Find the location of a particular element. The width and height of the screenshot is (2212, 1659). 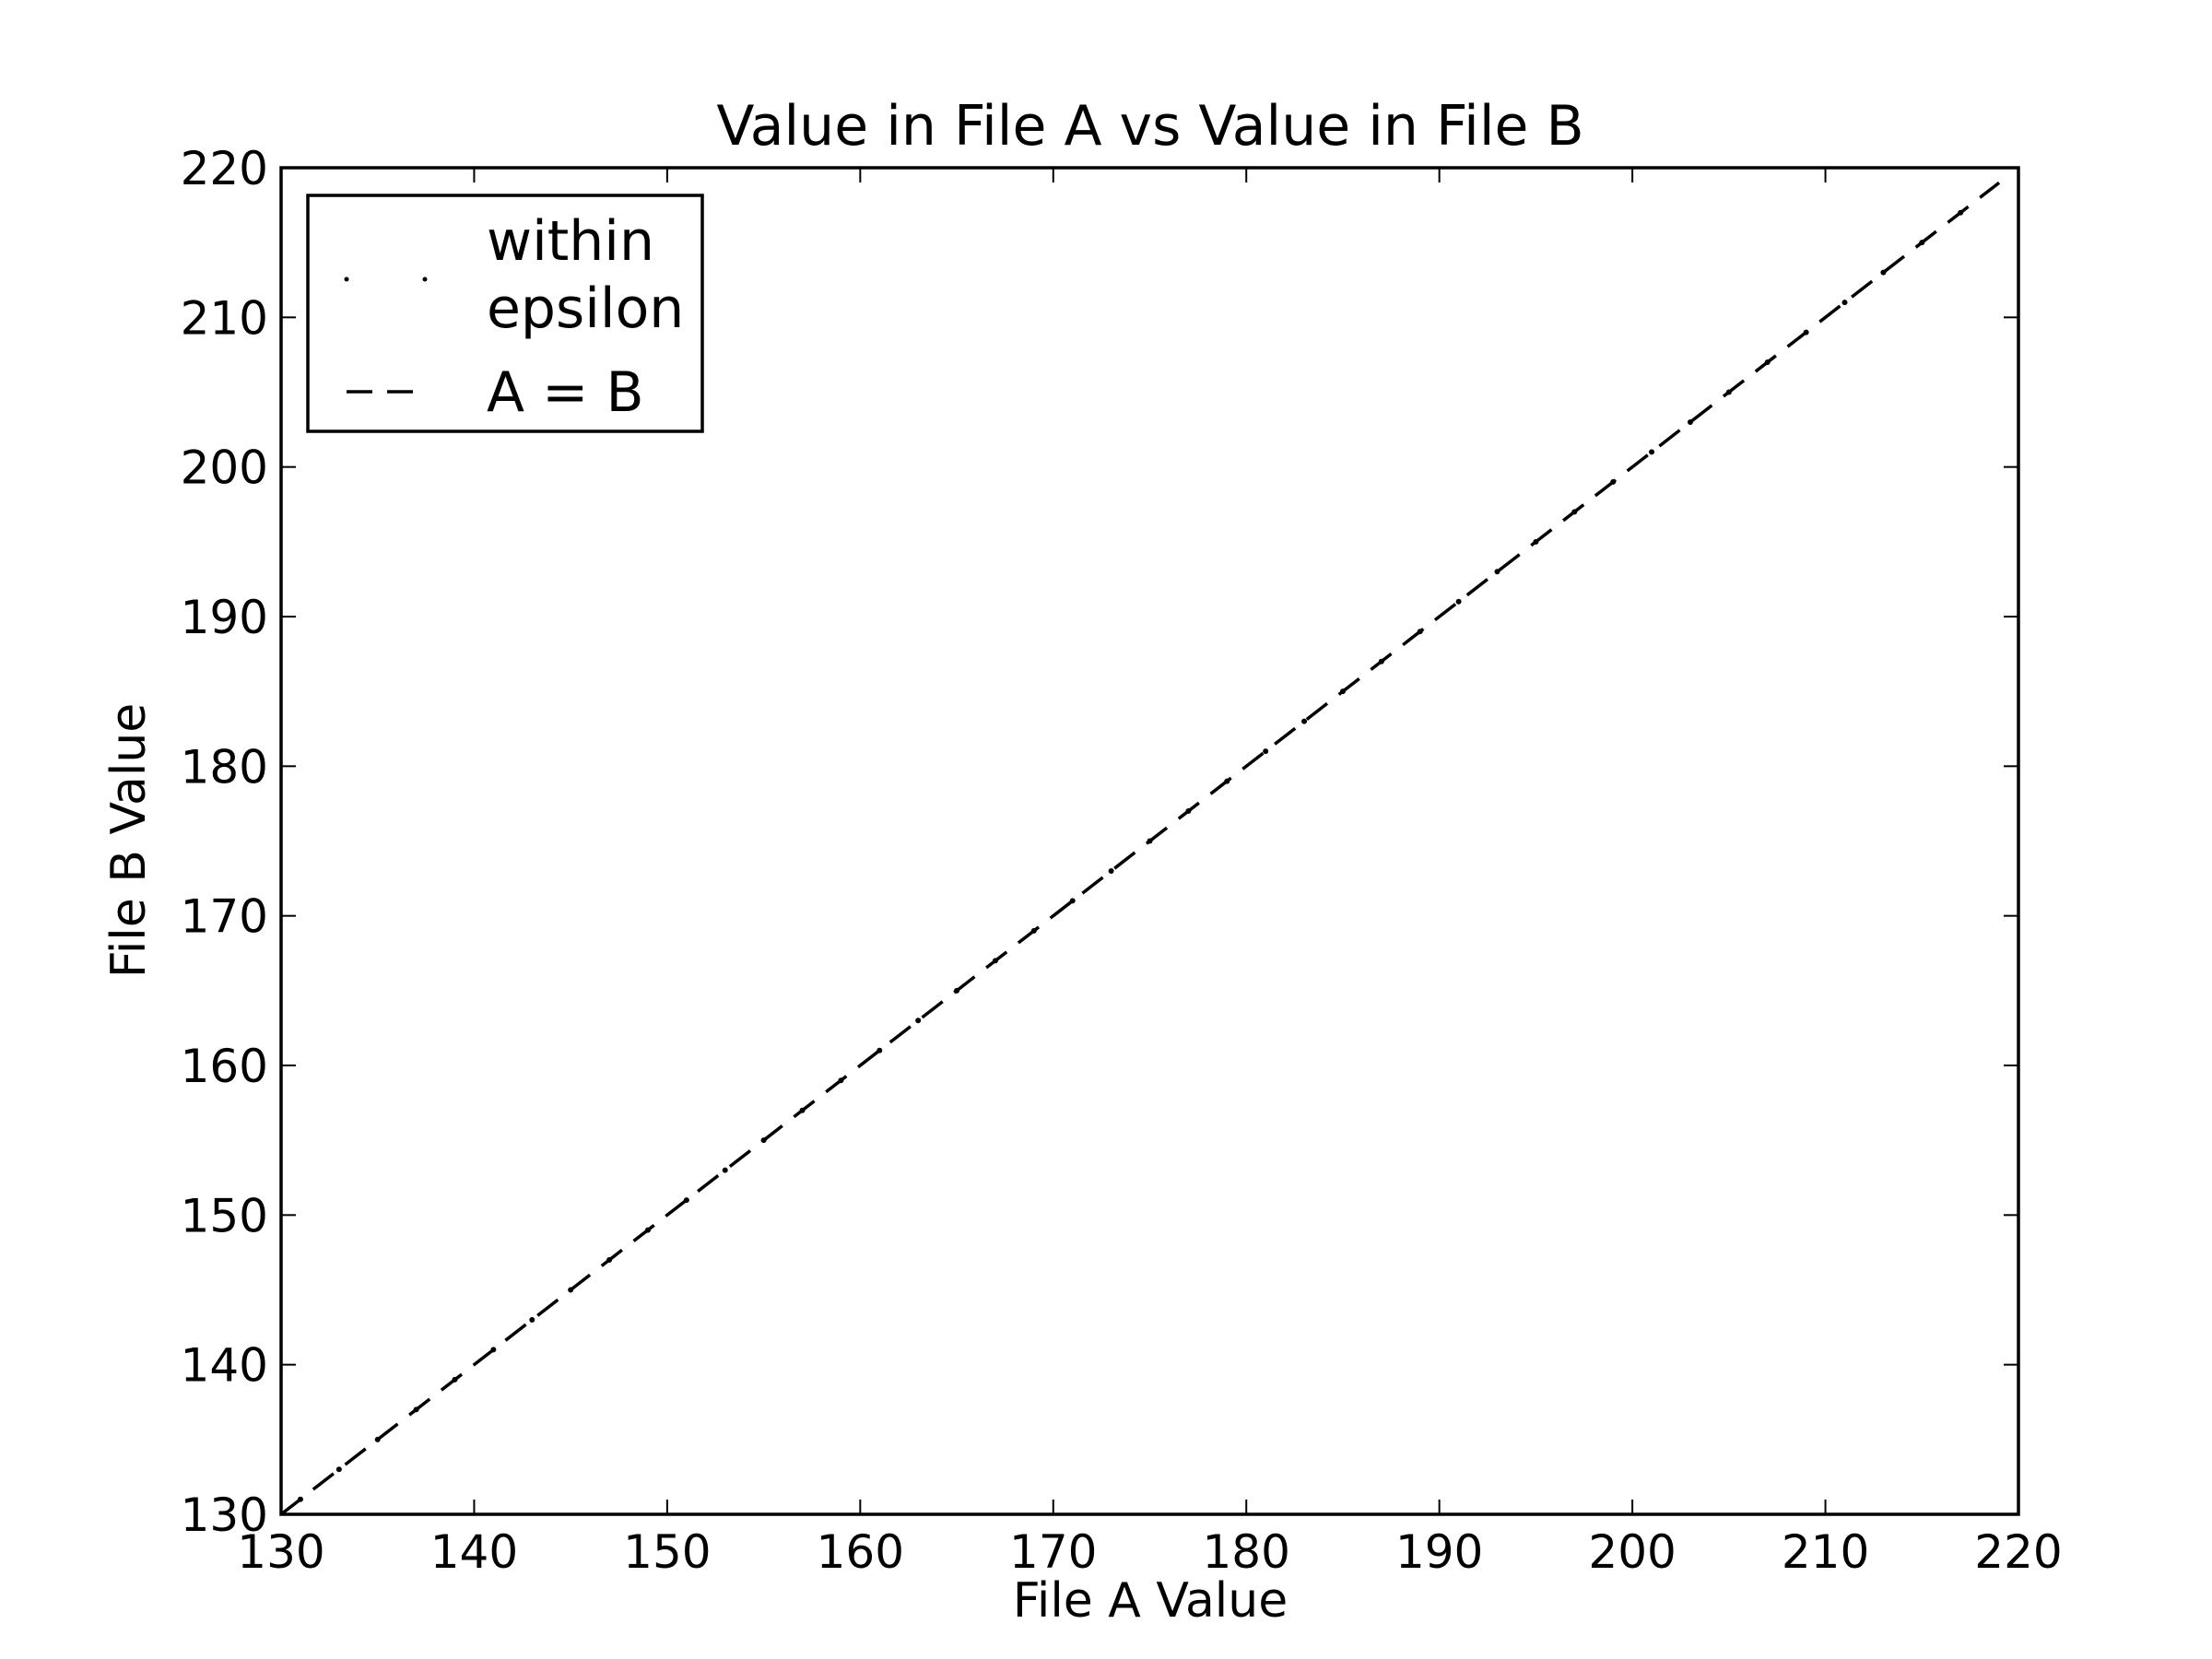

x-tick-label: 130 is located at coordinates (280, 1552).